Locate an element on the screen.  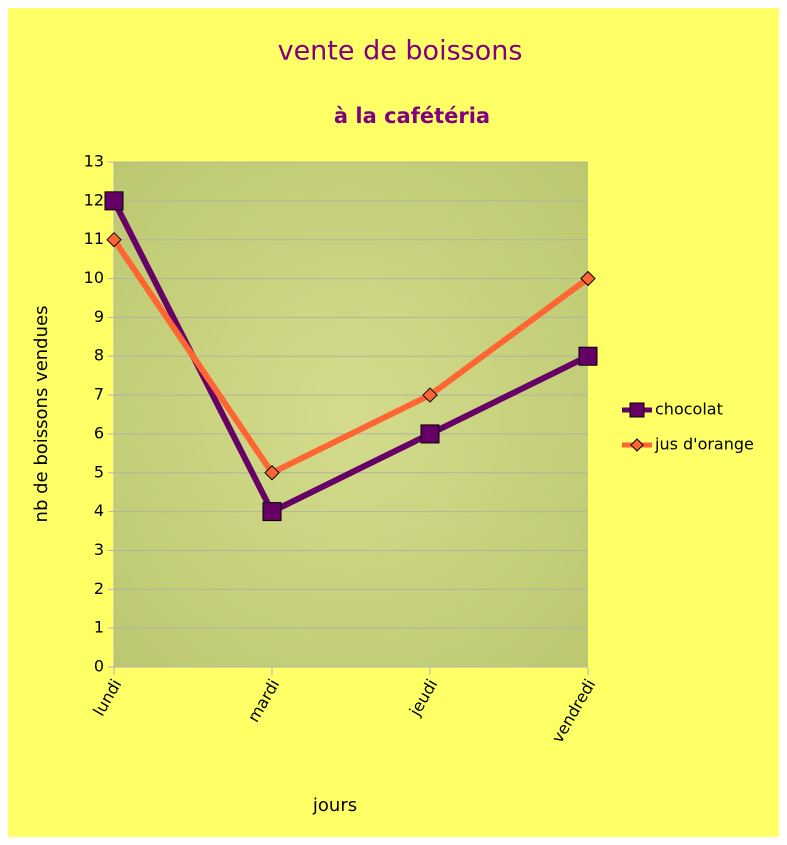
y-tick-label: 5 is located at coordinates (99, 471).